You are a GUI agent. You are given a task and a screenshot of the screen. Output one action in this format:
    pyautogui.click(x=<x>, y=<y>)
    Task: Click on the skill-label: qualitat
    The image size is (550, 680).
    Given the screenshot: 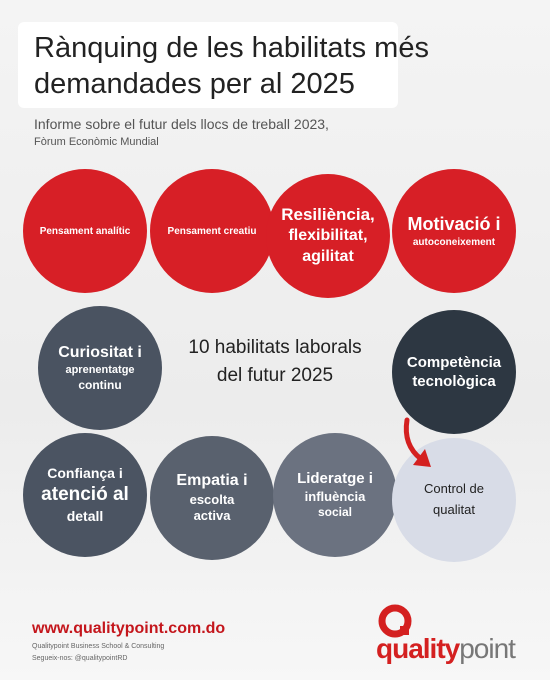 What is the action you would take?
    pyautogui.click(x=454, y=509)
    